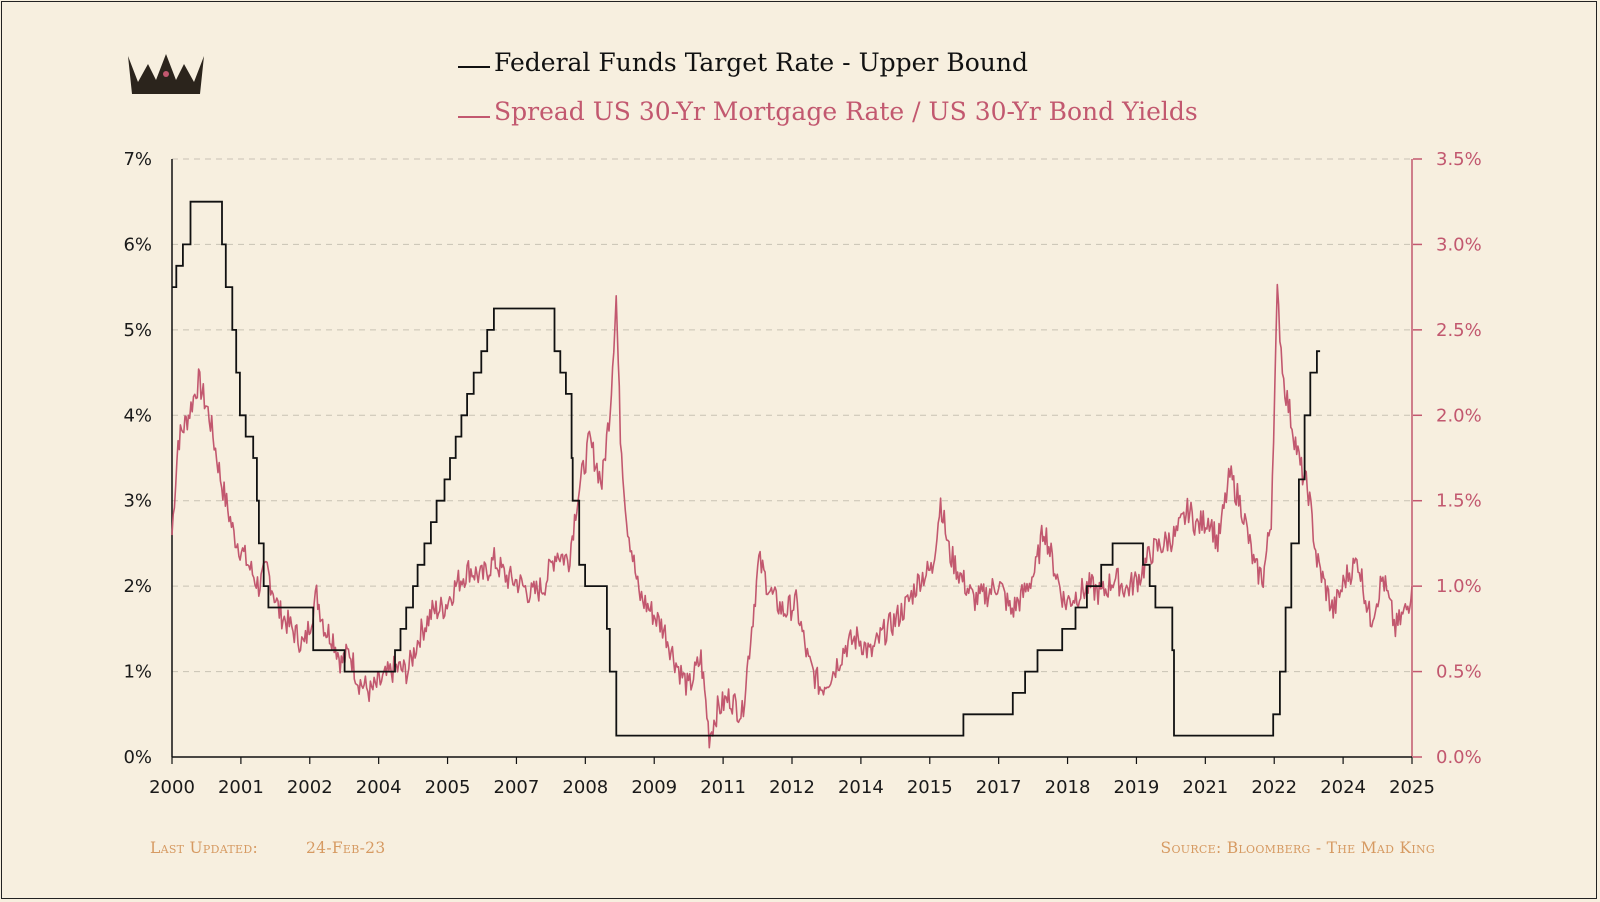 The height and width of the screenshot is (902, 1600). Describe the element at coordinates (137, 757) in the screenshot. I see `y-left-tick-label: 0%` at that location.